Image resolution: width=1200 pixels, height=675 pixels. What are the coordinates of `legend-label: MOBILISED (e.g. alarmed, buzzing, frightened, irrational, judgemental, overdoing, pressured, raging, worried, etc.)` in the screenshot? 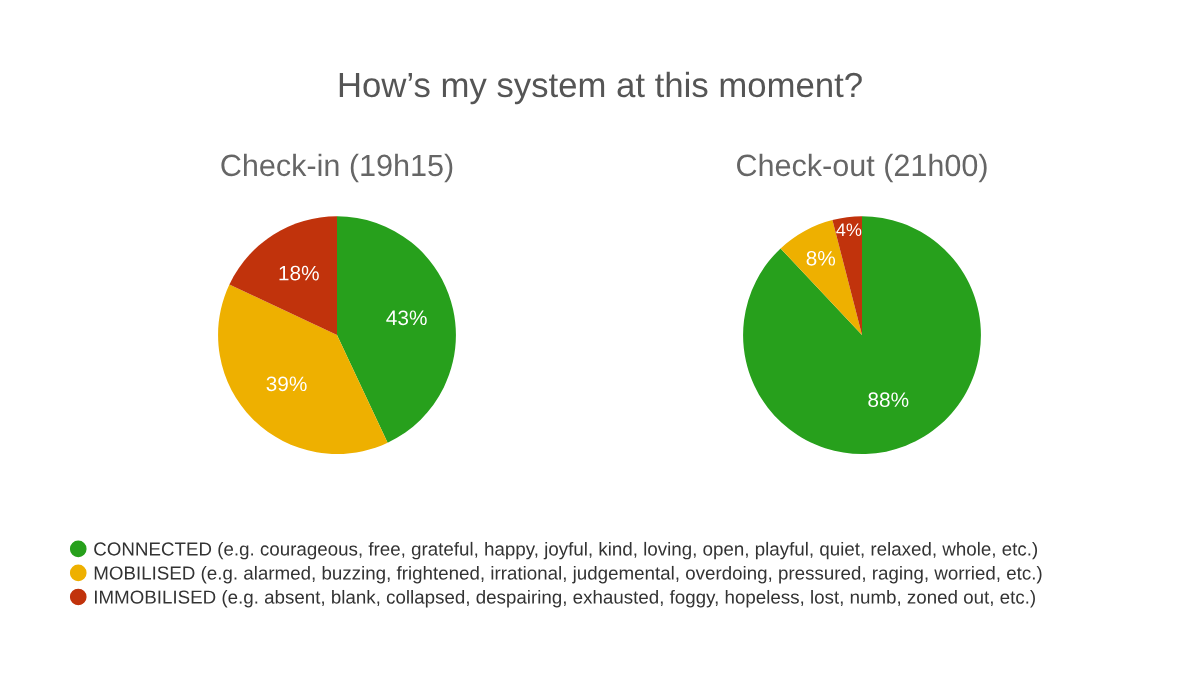 It's located at (568, 574).